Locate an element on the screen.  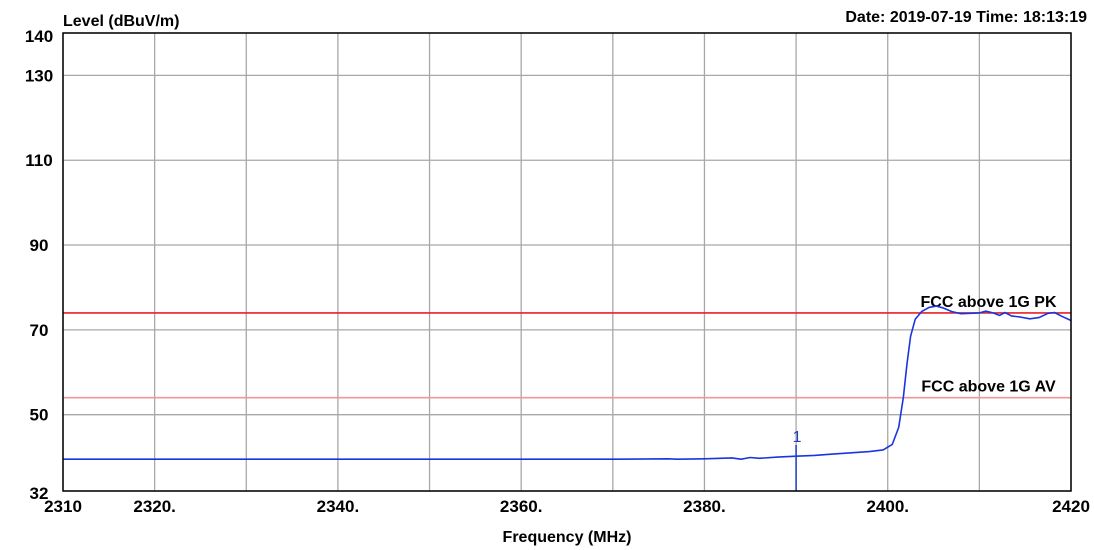
x-tick-label: 2360. is located at coordinates (521, 506).